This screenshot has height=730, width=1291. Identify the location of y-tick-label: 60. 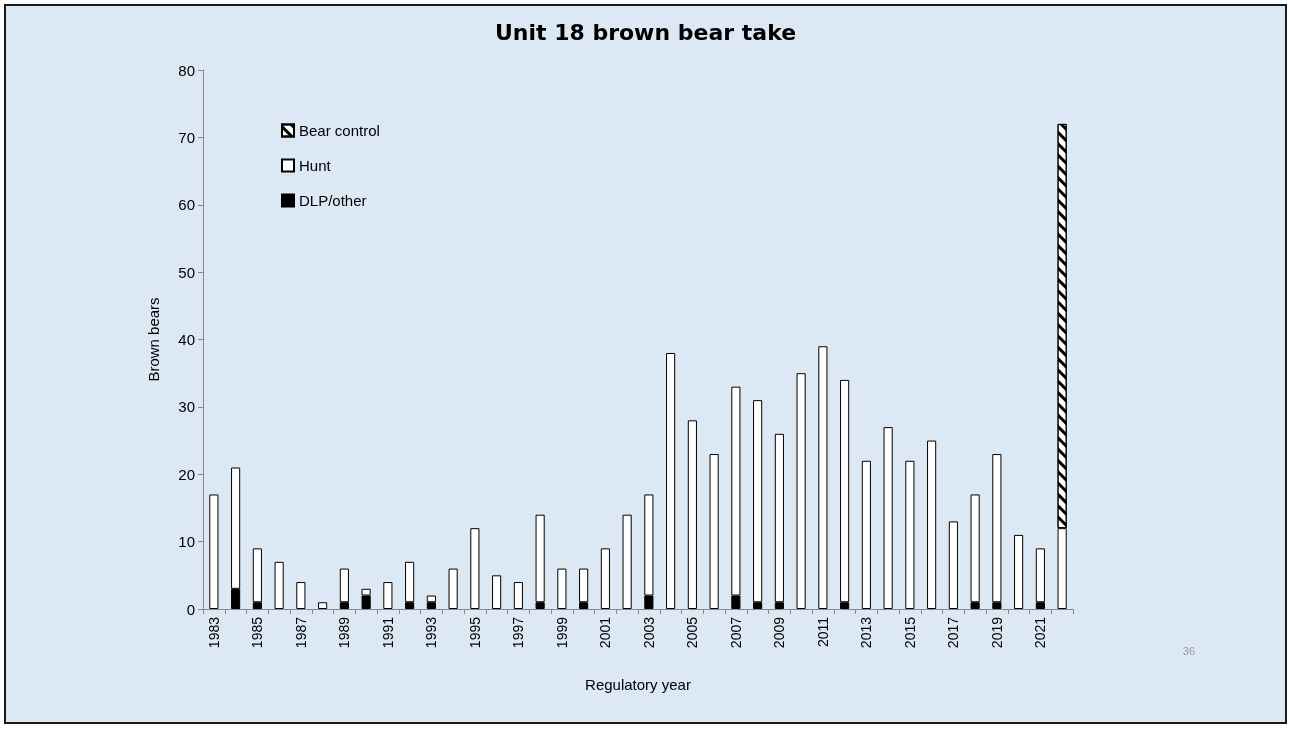
(186, 205).